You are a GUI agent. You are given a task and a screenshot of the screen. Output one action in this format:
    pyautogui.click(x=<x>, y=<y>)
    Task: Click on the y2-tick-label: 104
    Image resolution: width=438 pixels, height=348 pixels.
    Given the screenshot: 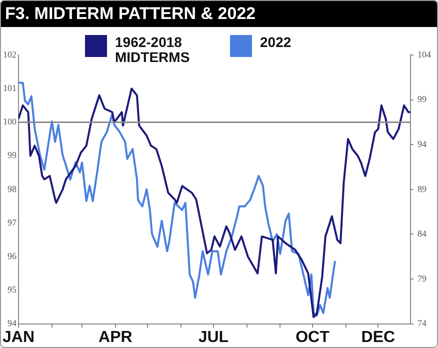 What is the action you would take?
    pyautogui.click(x=425, y=54)
    